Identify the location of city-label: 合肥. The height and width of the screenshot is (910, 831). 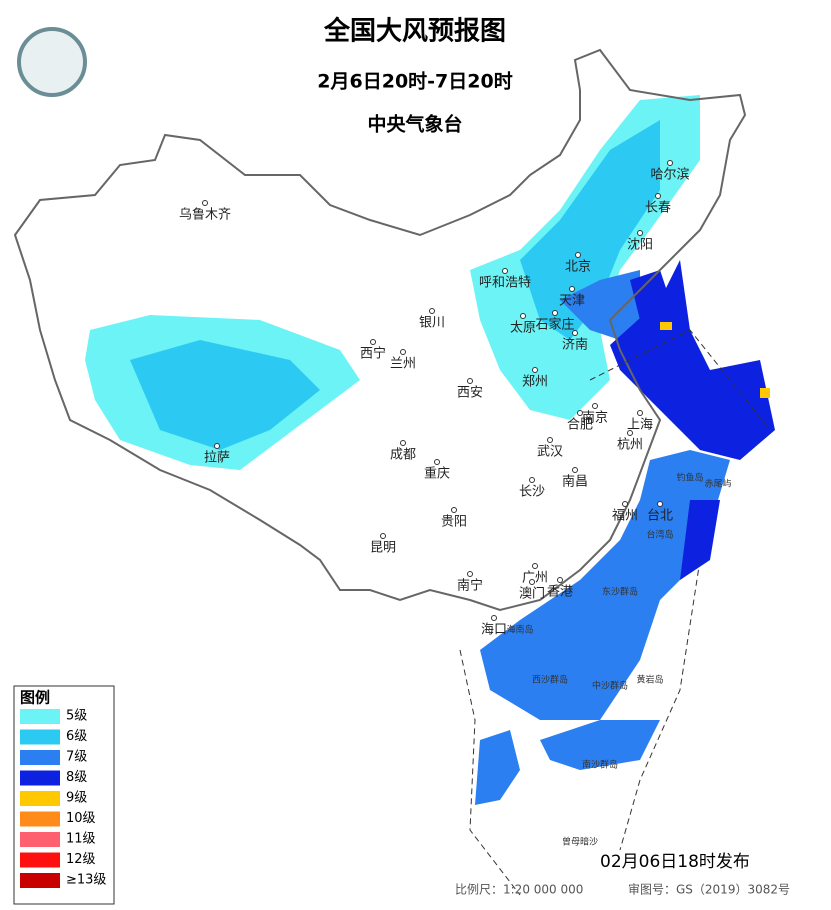
(580, 425).